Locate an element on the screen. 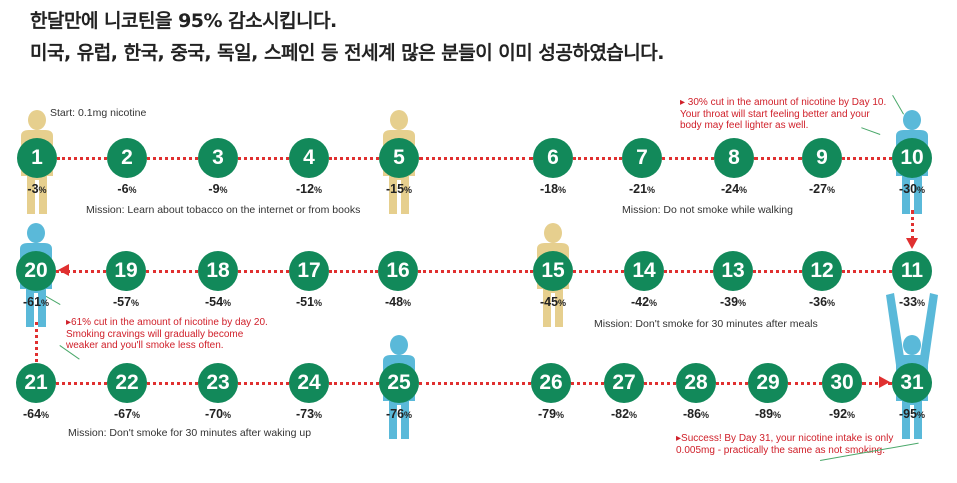 This screenshot has height=483, width=957. day-circle-22: 22 is located at coordinates (127, 383).